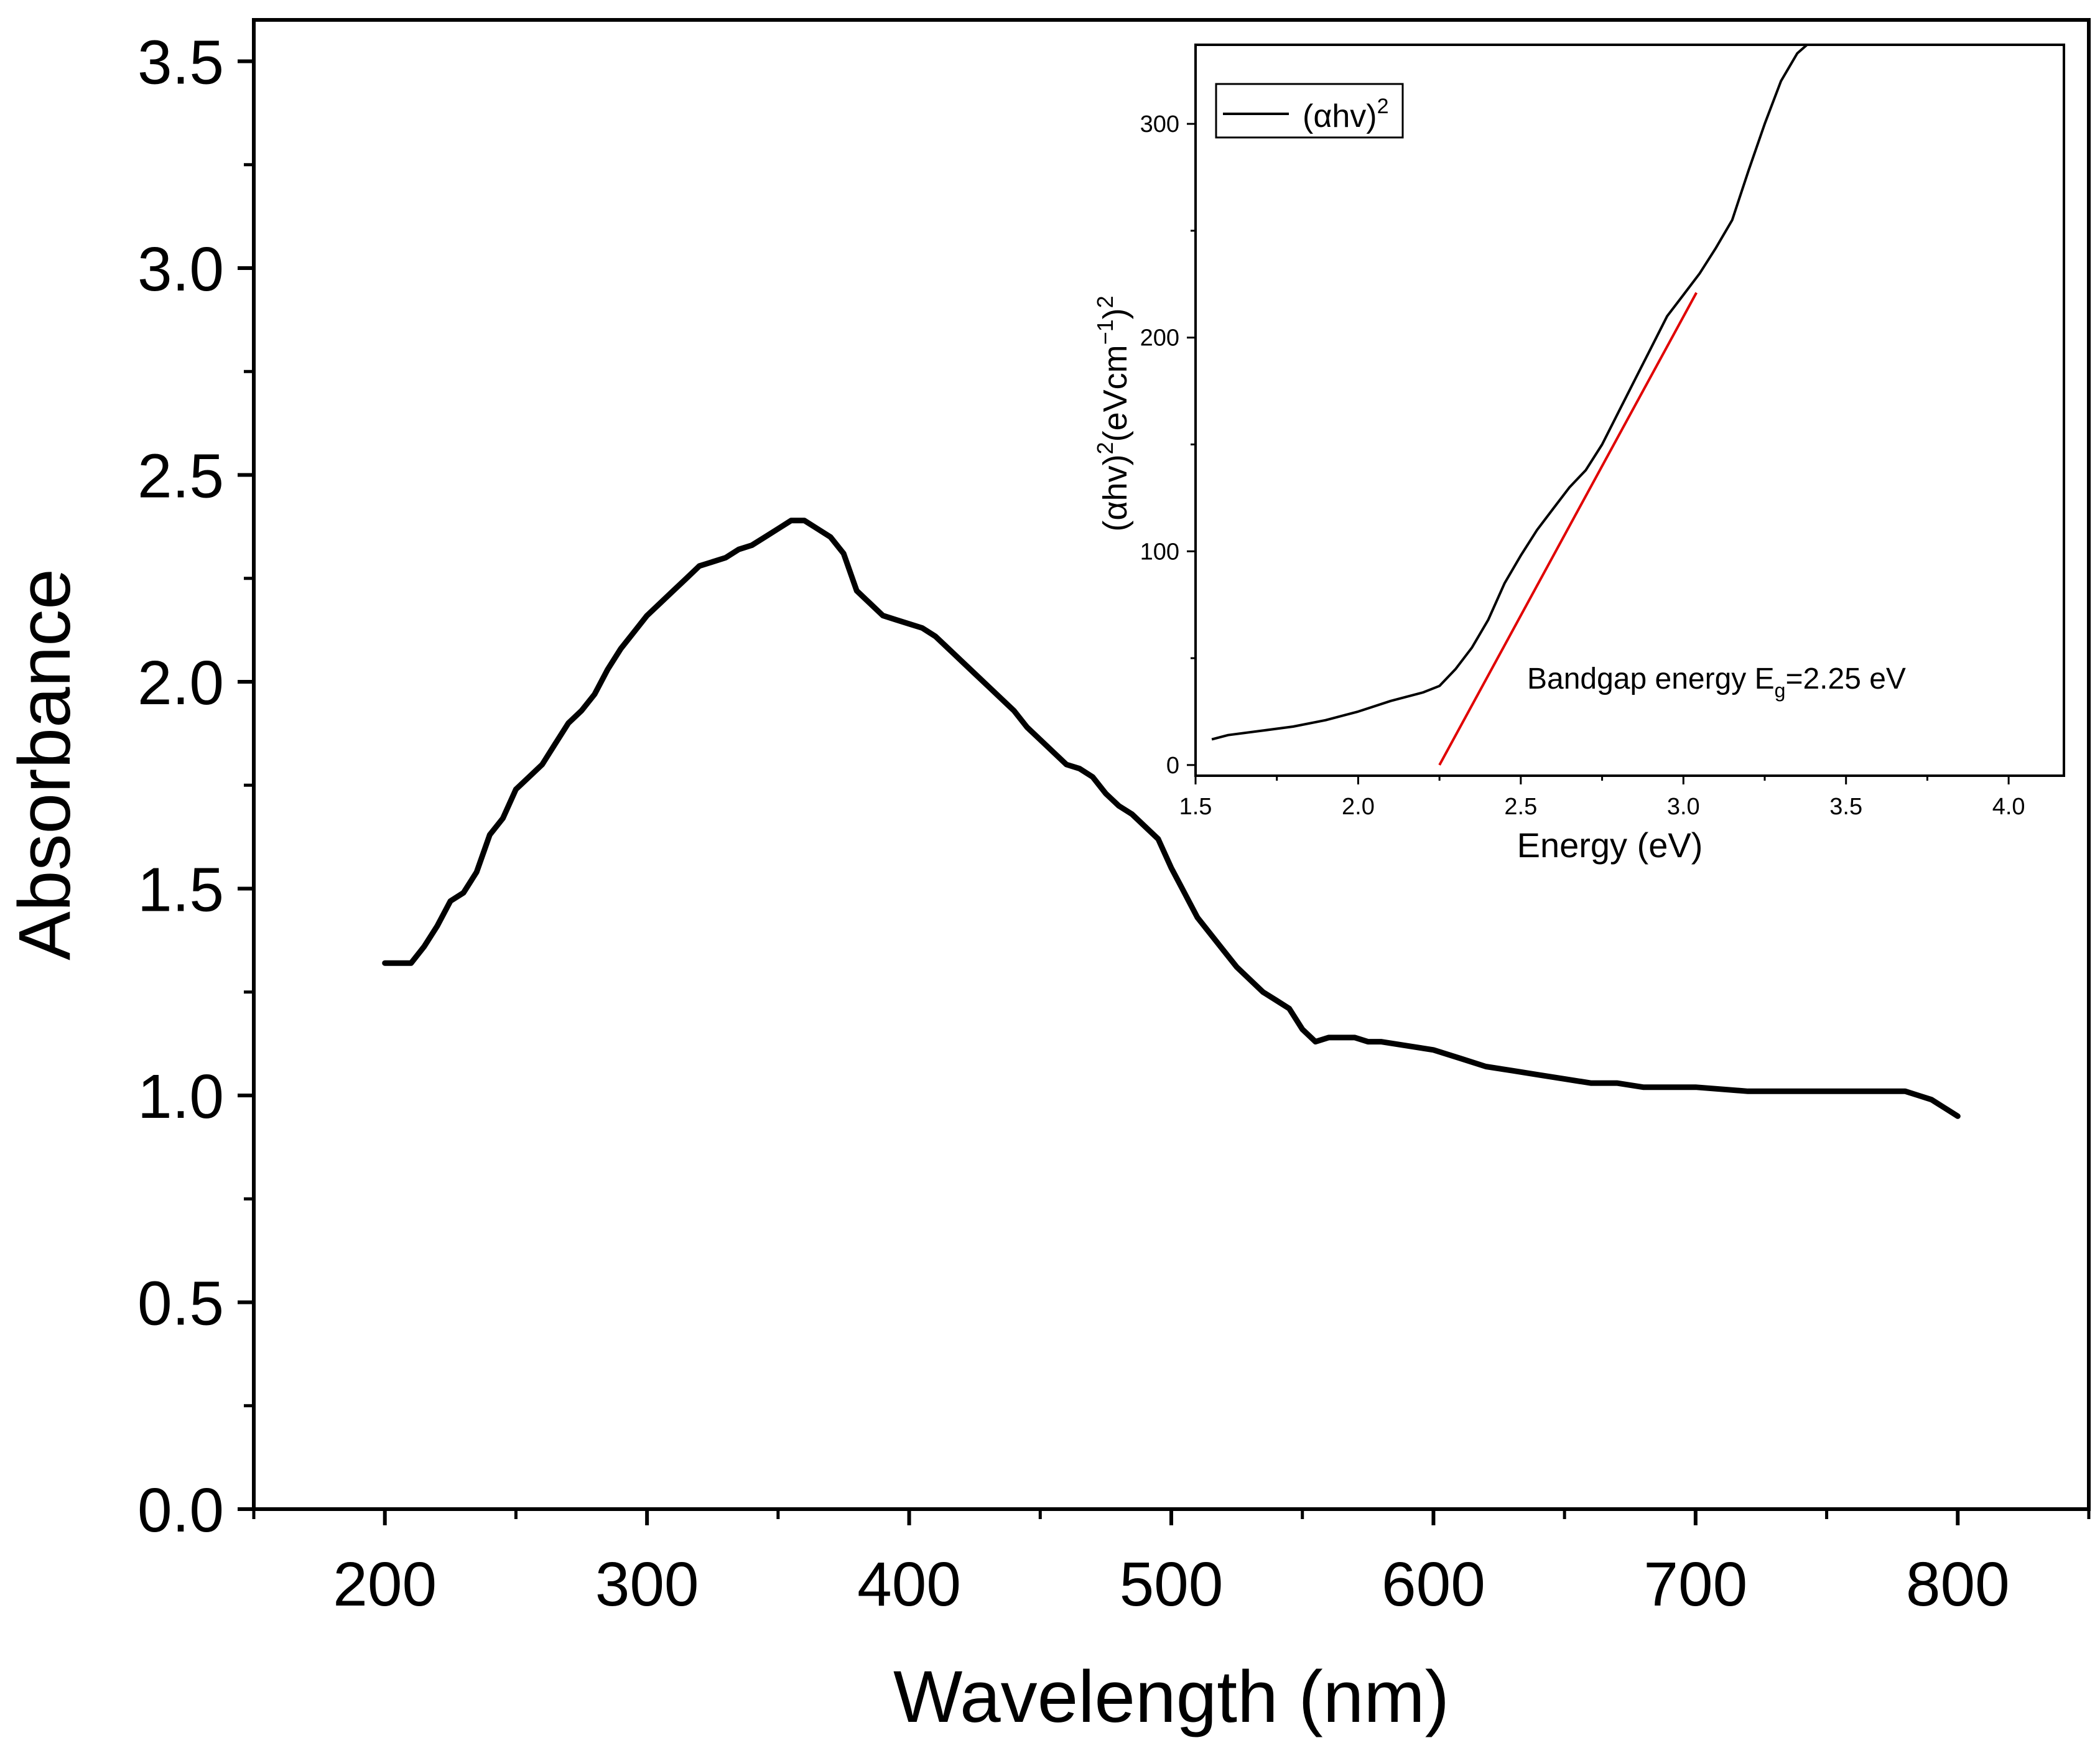 This screenshot has height=1748, width=2100. I want to click on inset-x-tick-label: 4.0, so click(2009, 807).